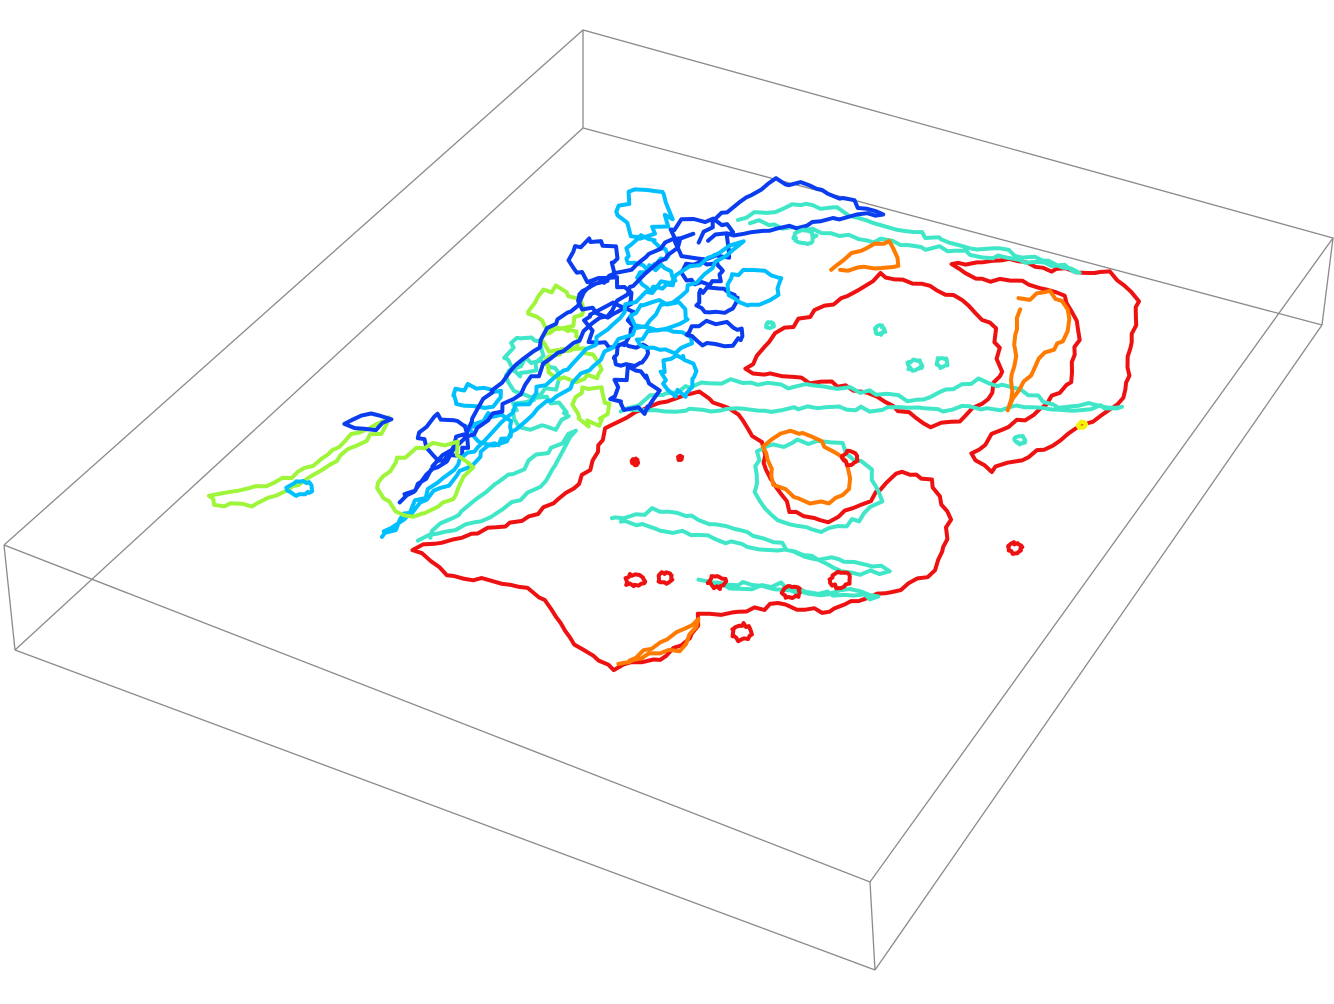  Describe the element at coordinates (299, 488) in the screenshot. I see `contour-cyan-west-loop` at that location.